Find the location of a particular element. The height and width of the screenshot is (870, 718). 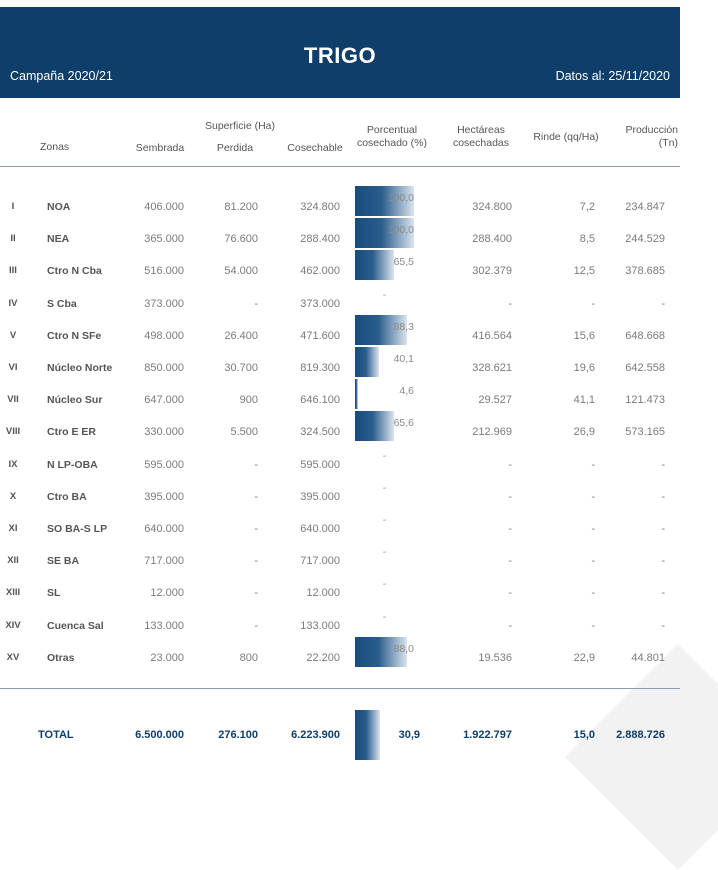

pct-value: 88,0 is located at coordinates (403, 649).